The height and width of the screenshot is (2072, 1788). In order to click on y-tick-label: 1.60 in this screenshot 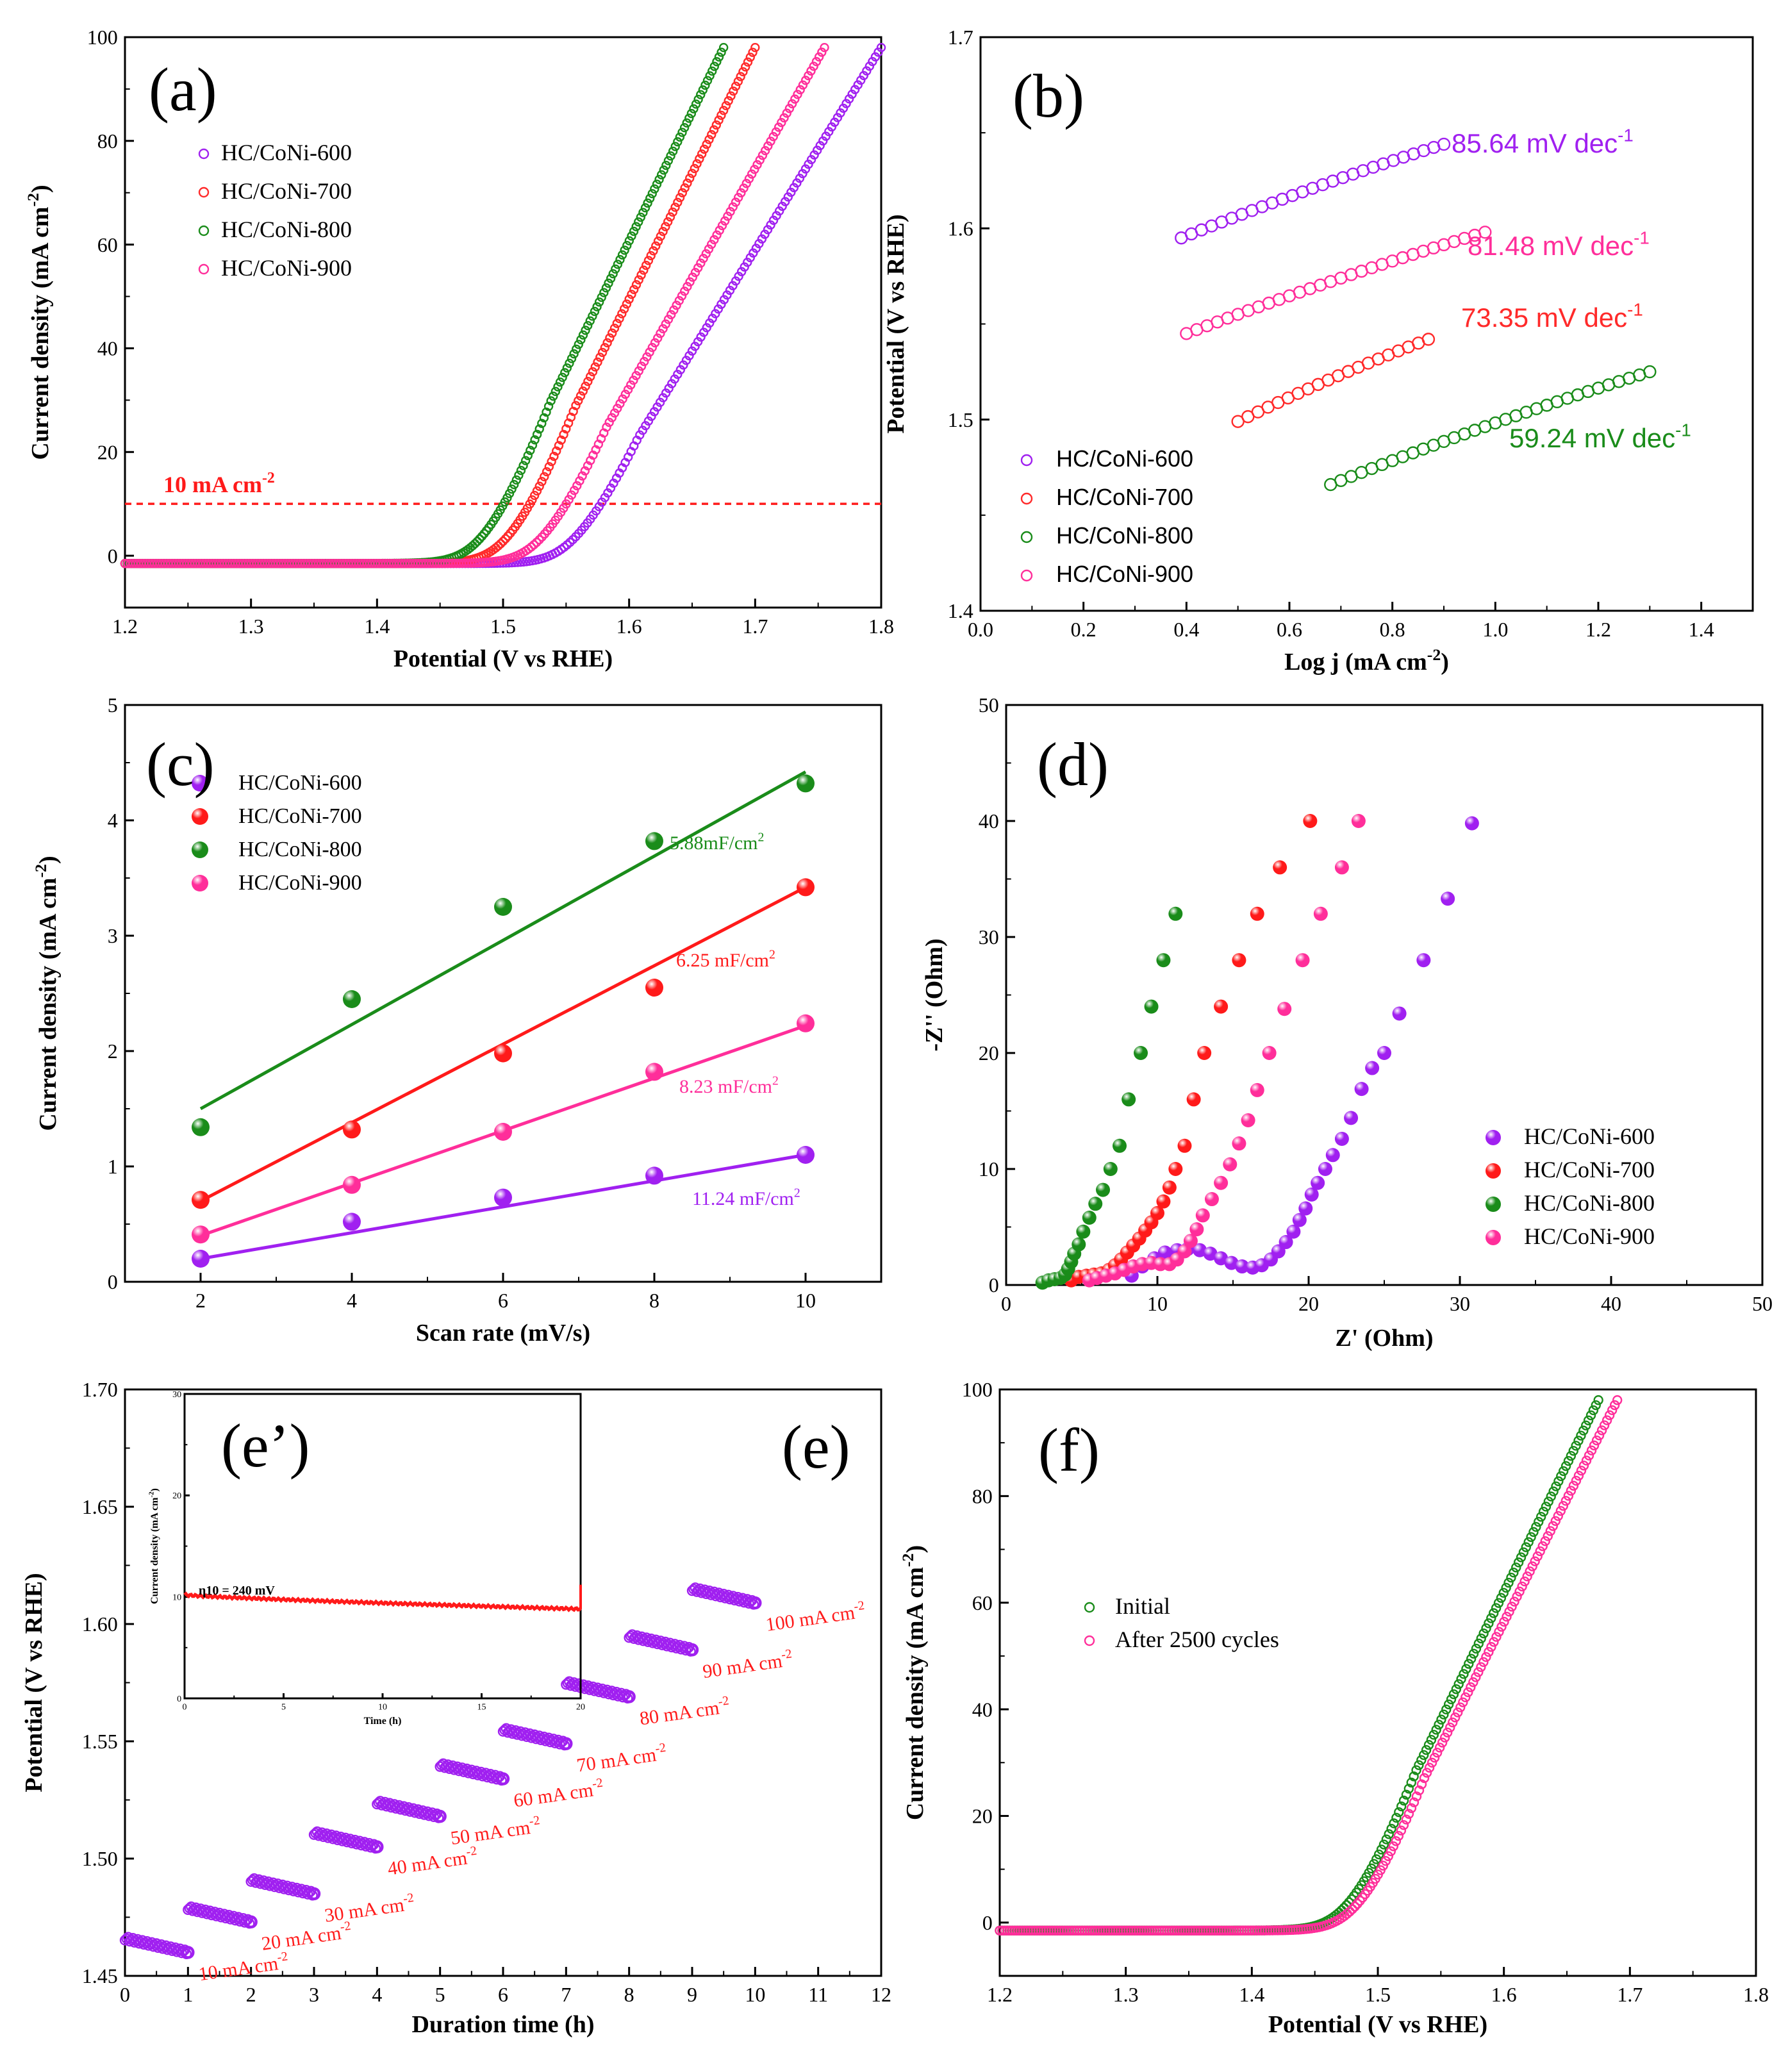, I will do `click(100, 1624)`.